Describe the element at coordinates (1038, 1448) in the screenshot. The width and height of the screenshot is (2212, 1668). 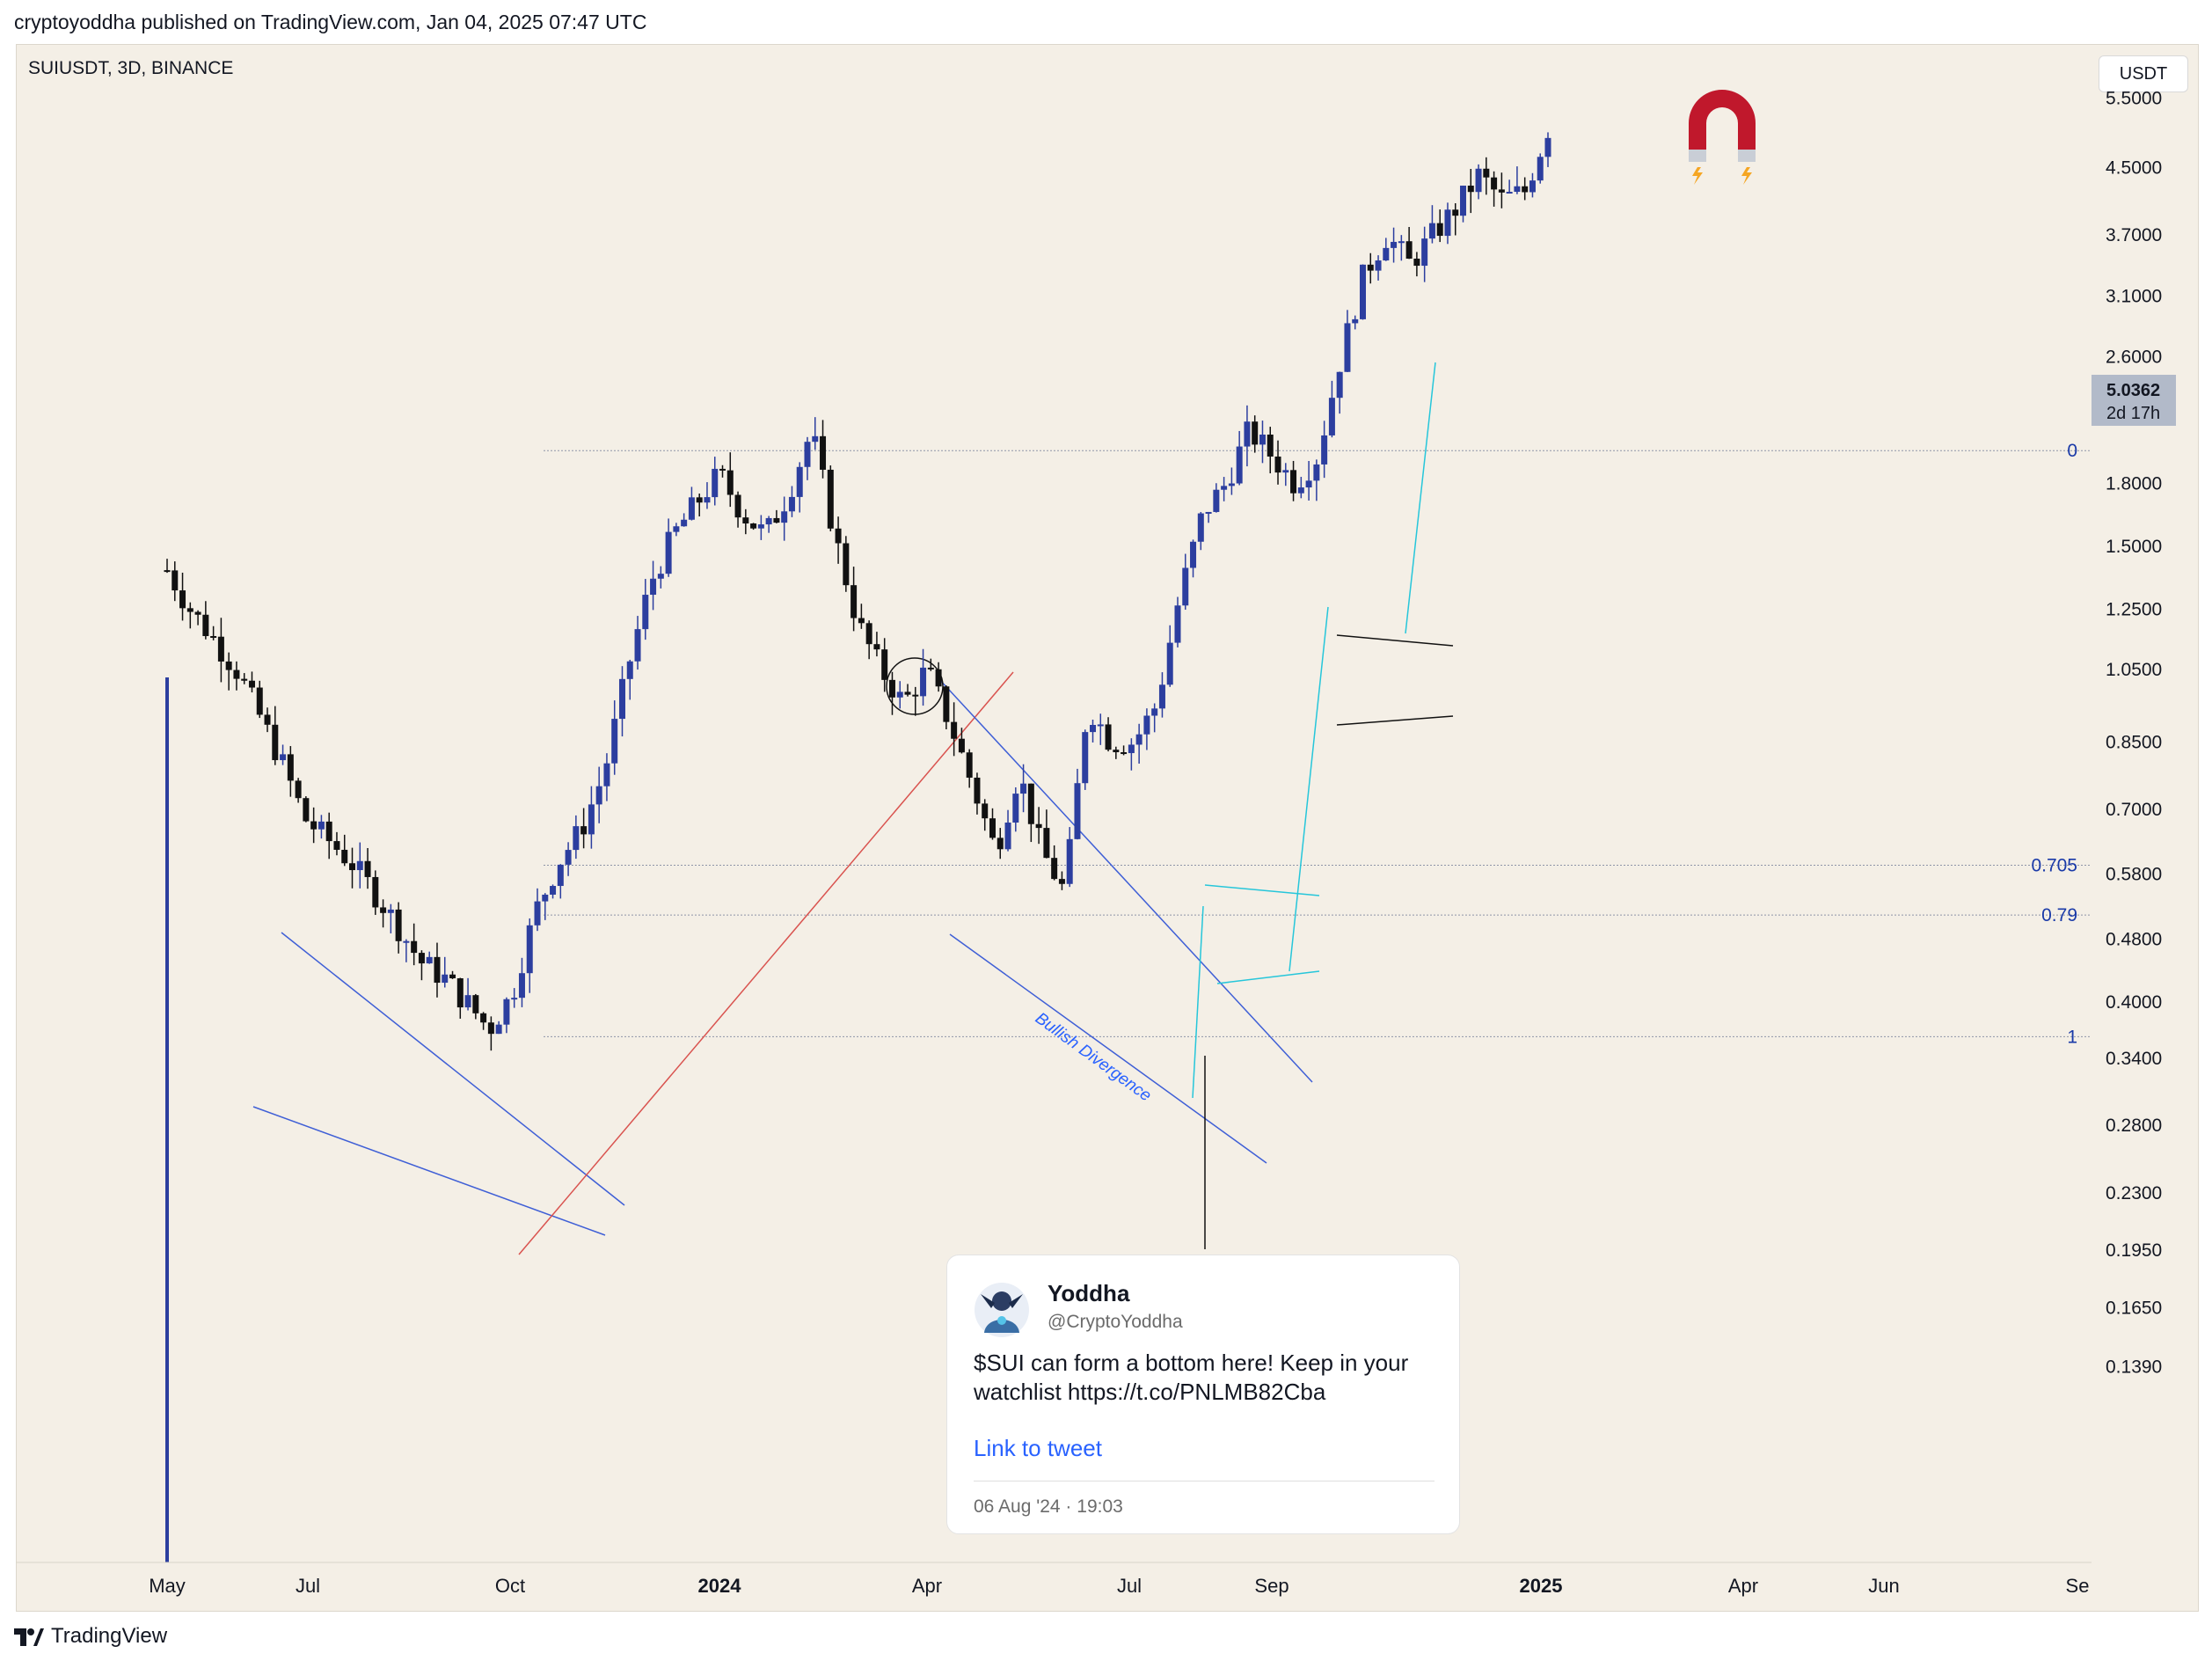
I see `link-to-tweet: Link to tweet` at that location.